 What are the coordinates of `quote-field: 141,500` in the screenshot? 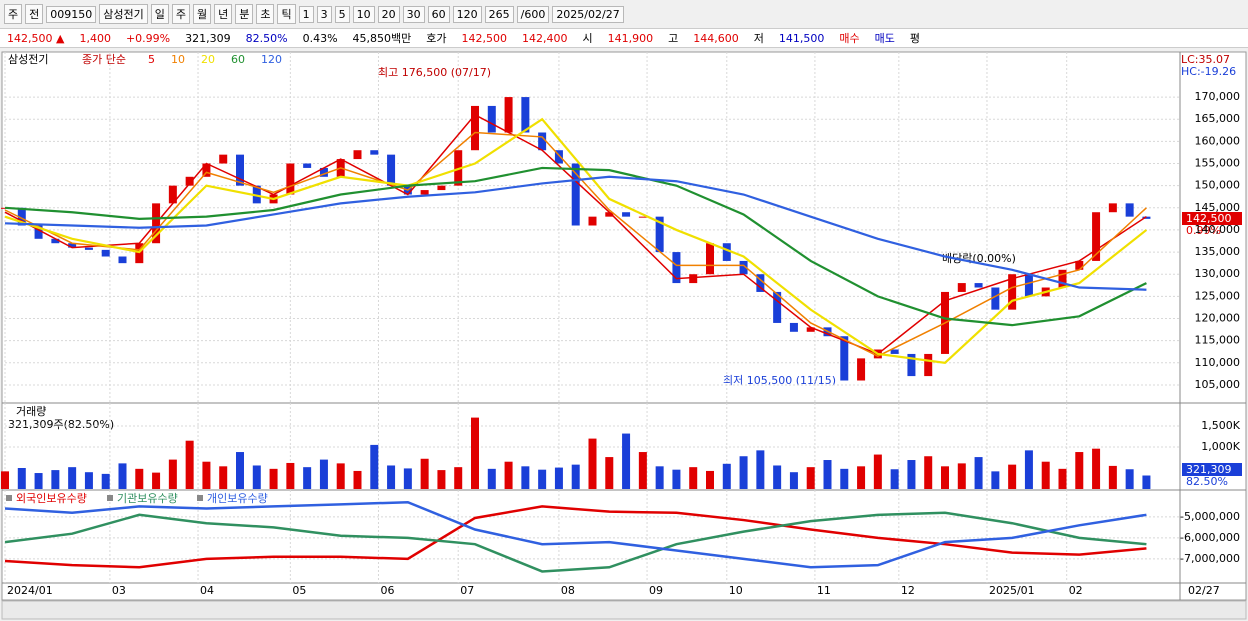 It's located at (801, 38).